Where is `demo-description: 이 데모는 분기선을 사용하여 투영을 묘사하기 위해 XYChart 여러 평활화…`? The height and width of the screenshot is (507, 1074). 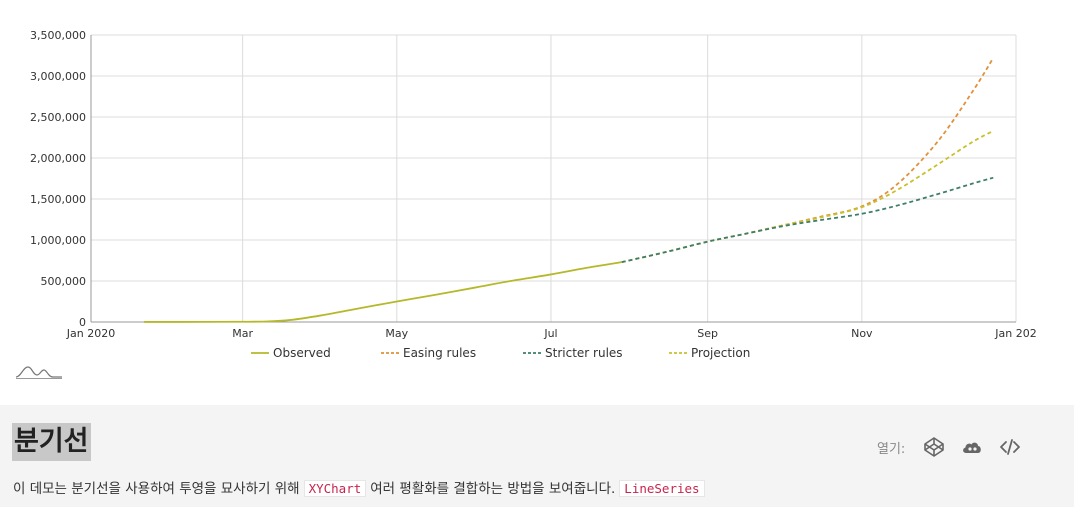
demo-description: 이 데모는 분기선을 사용하여 투영을 묘사하기 위해 XYChart 여러 평활화… is located at coordinates (361, 487).